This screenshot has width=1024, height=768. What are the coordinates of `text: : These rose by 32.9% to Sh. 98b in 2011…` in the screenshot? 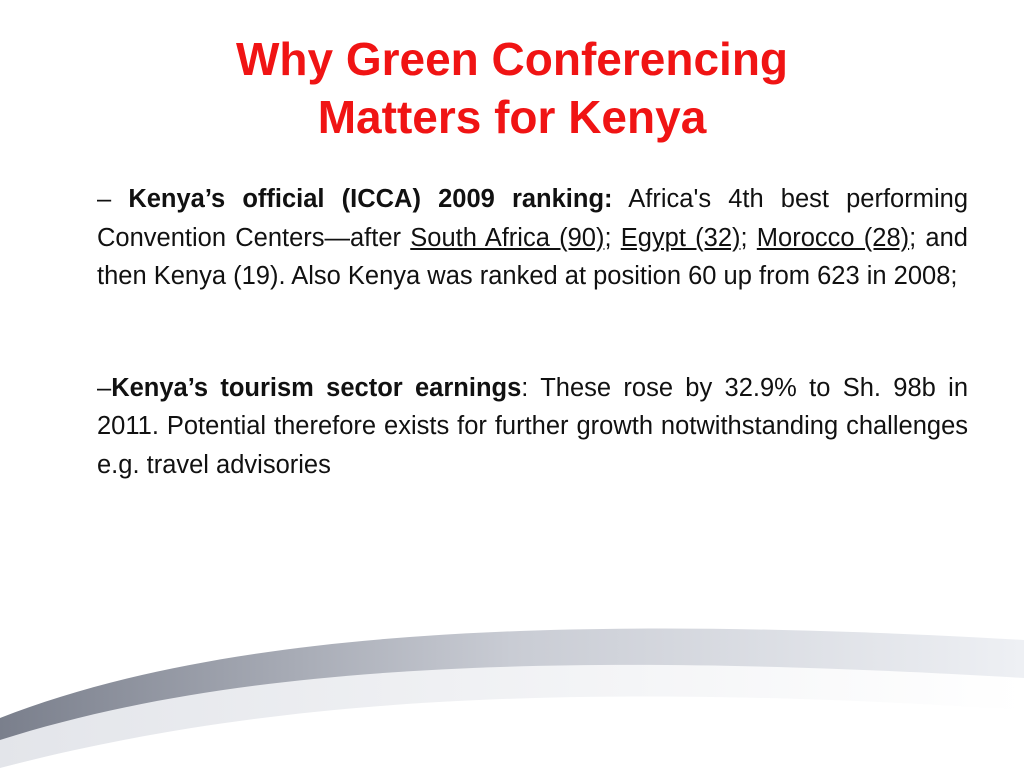 It's located at (532, 426).